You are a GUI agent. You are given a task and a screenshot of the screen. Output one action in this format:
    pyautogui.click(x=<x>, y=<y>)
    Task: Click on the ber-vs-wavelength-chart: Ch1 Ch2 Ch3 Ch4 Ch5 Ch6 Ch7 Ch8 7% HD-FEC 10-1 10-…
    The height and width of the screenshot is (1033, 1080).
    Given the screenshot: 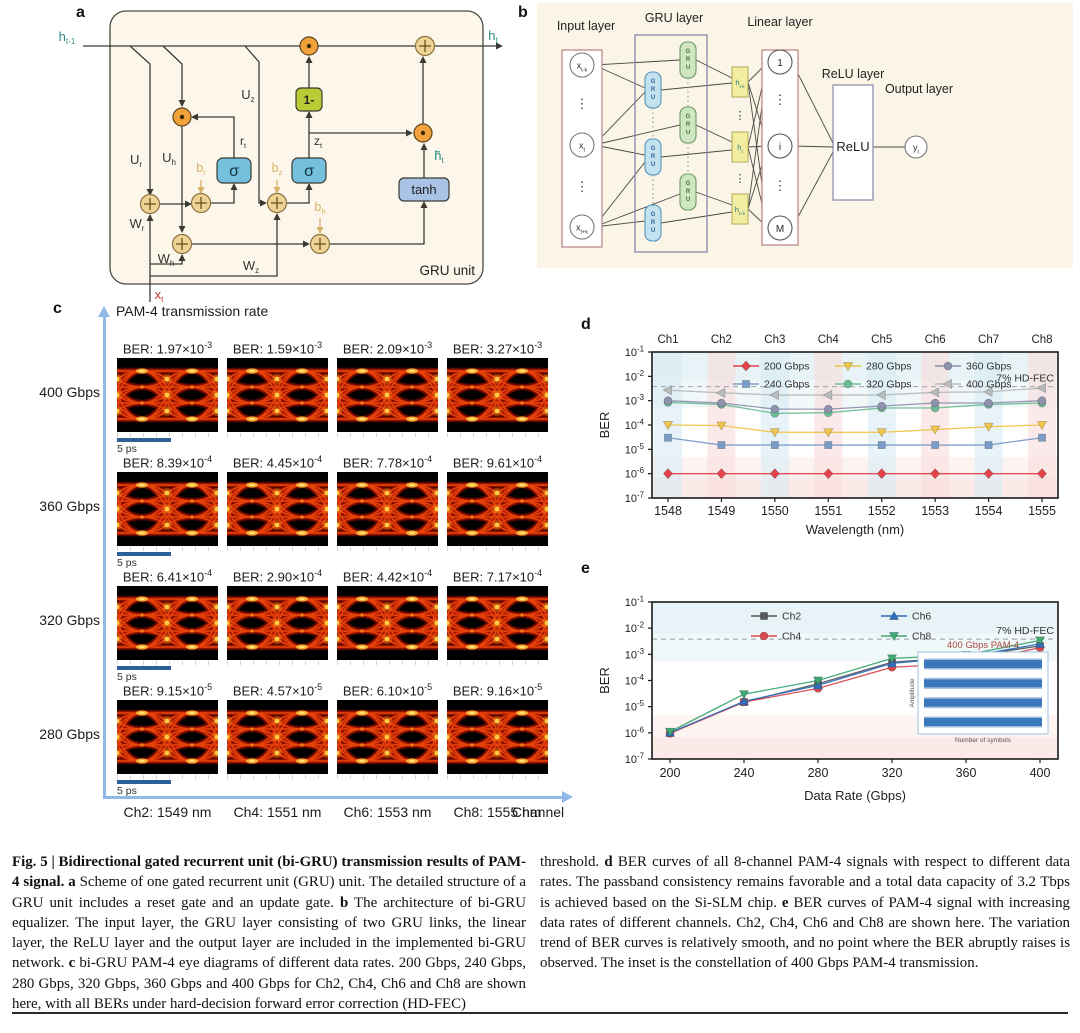 What is the action you would take?
    pyautogui.click(x=828, y=435)
    